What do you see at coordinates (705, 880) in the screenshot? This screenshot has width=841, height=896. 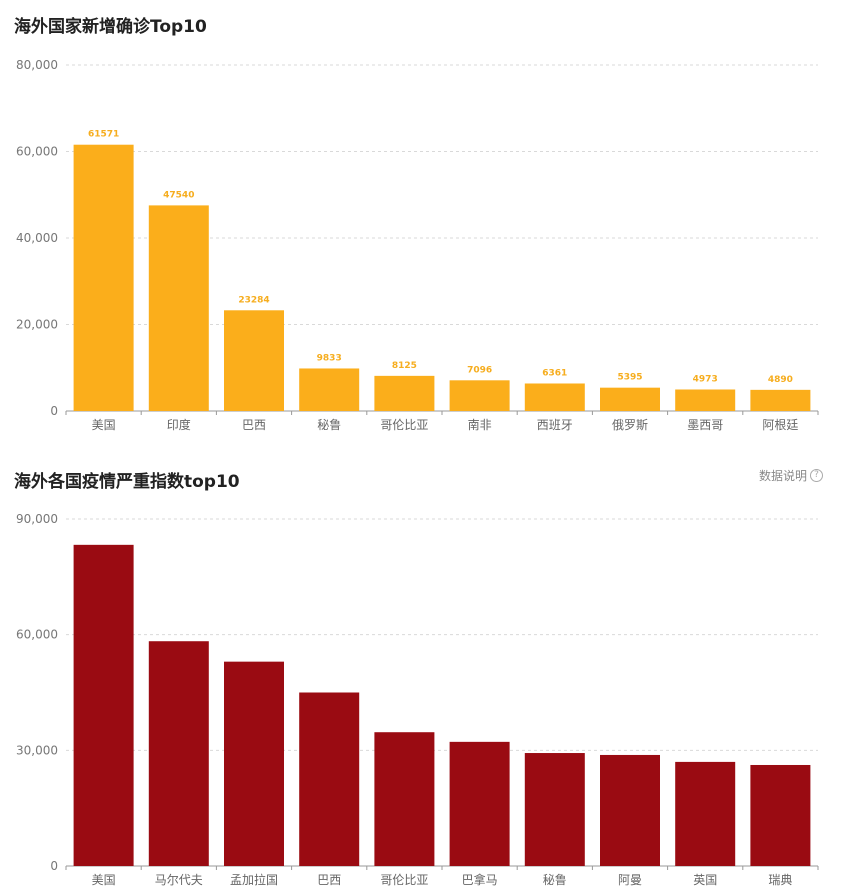 I see `x-tick-label: 英国` at bounding box center [705, 880].